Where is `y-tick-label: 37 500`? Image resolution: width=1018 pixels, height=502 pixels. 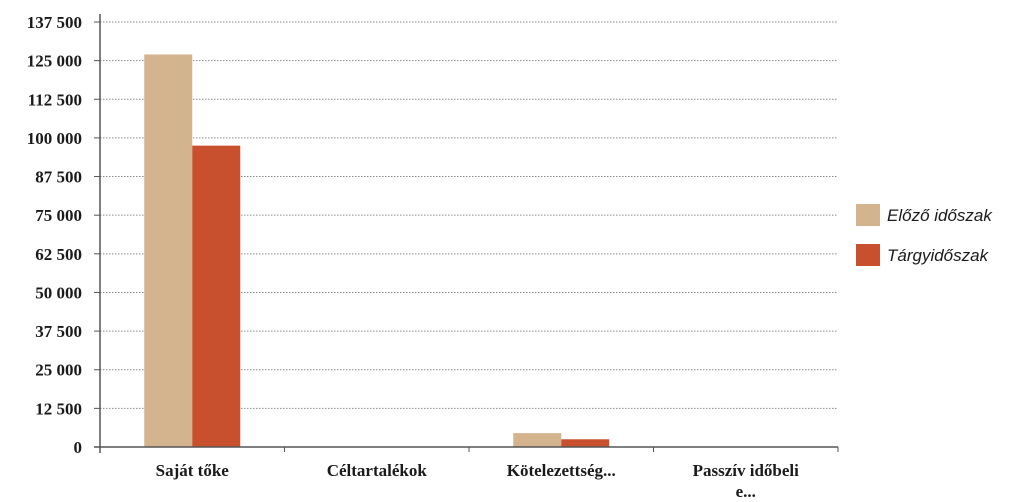 y-tick-label: 37 500 is located at coordinates (58, 331).